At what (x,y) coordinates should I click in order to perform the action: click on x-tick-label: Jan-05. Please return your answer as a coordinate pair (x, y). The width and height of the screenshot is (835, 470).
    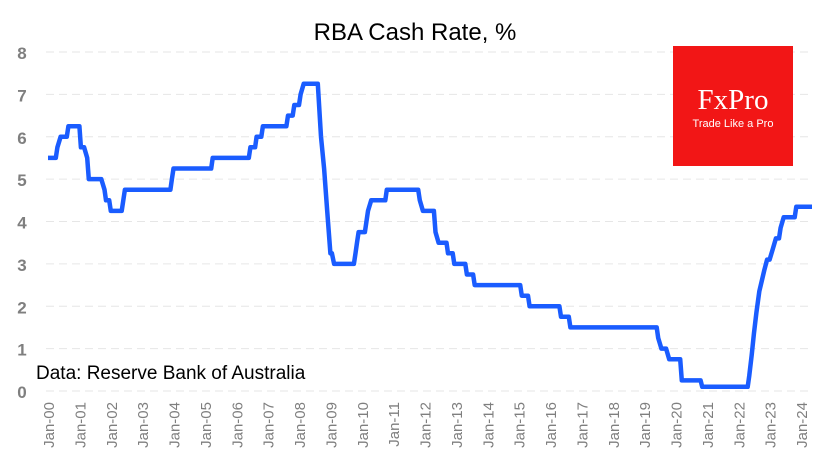
    Looking at the image, I should click on (206, 425).